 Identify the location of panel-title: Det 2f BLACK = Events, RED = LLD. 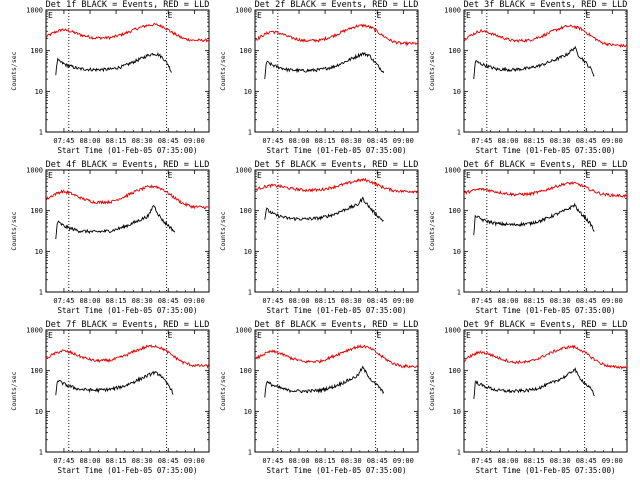
(337, 5).